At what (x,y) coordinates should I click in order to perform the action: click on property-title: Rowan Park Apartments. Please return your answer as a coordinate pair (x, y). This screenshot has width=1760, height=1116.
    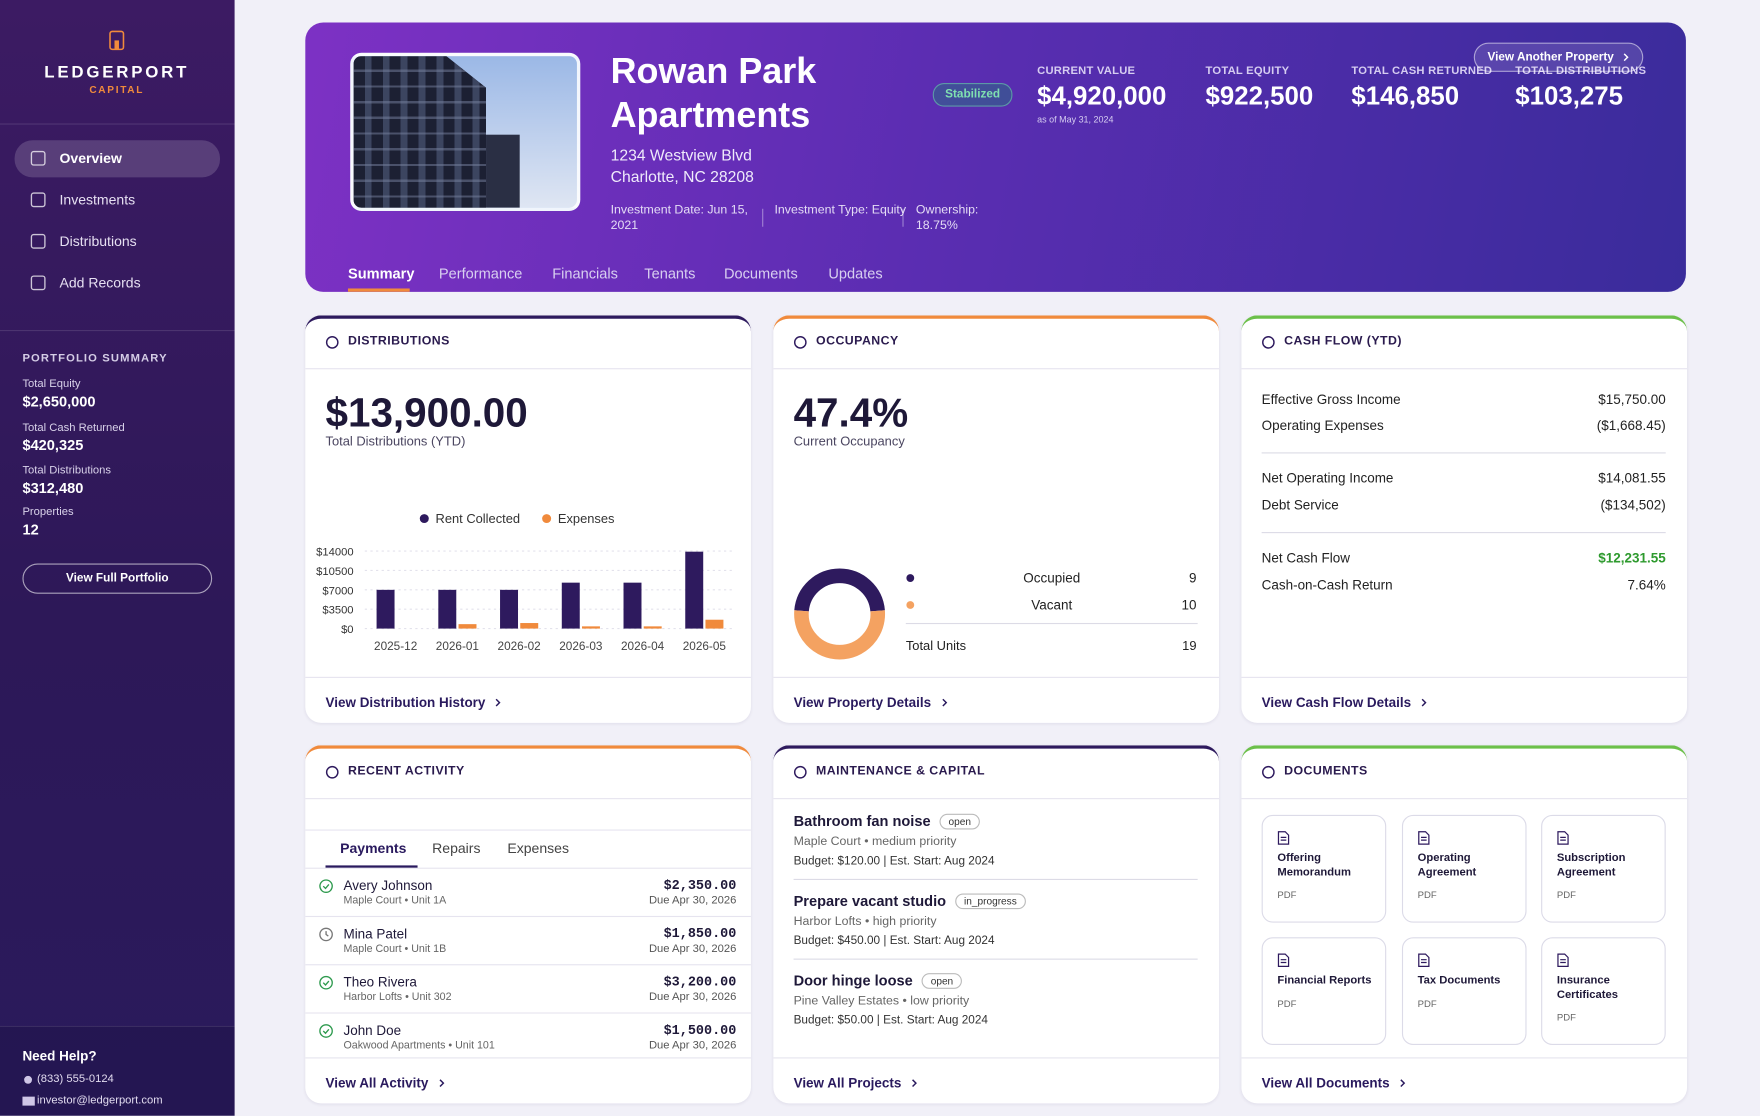
    Looking at the image, I should click on (713, 92).